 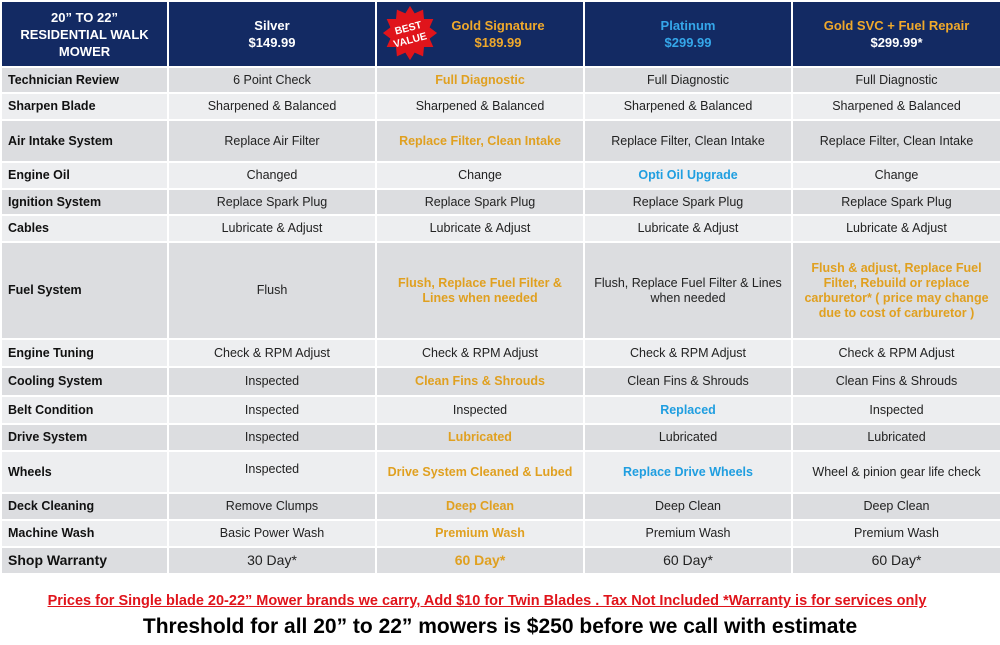 I want to click on table-cell: Replace Drive Wheels, so click(x=688, y=472).